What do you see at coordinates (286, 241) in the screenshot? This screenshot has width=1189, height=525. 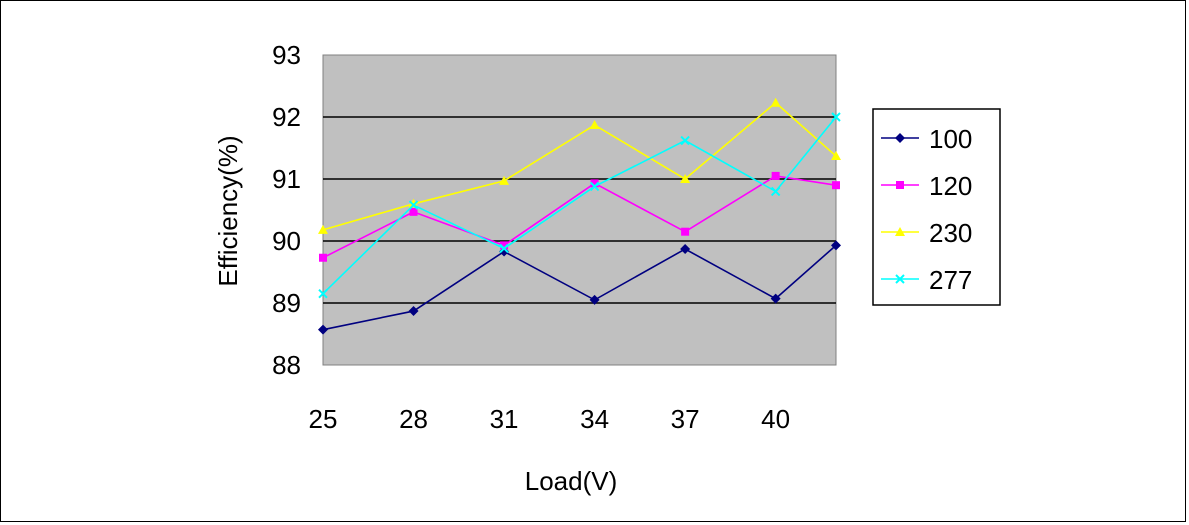 I see `y-tick-label: 90` at bounding box center [286, 241].